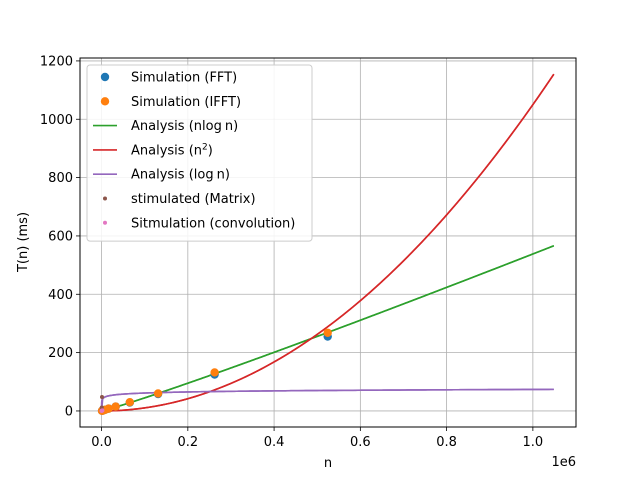  I want to click on x-tick-label: 1.0, so click(533, 442).